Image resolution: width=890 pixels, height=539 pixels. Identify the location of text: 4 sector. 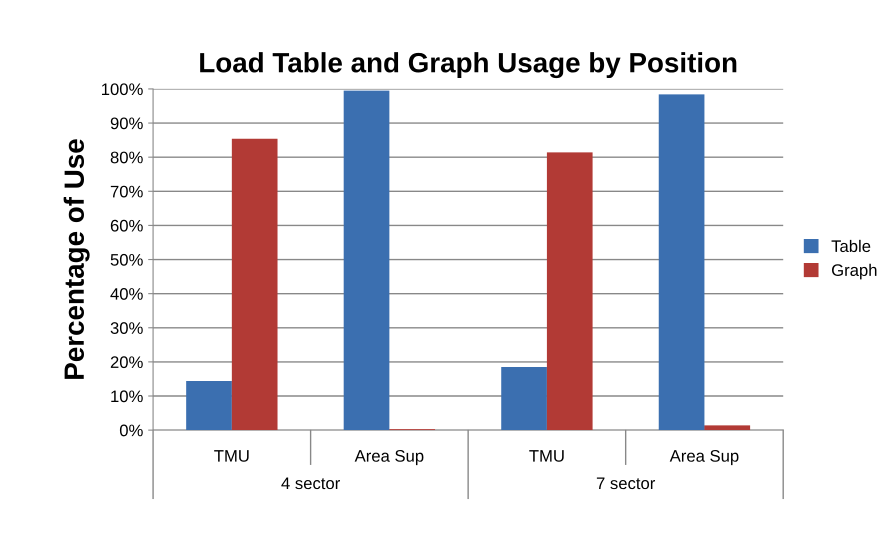
(310, 484).